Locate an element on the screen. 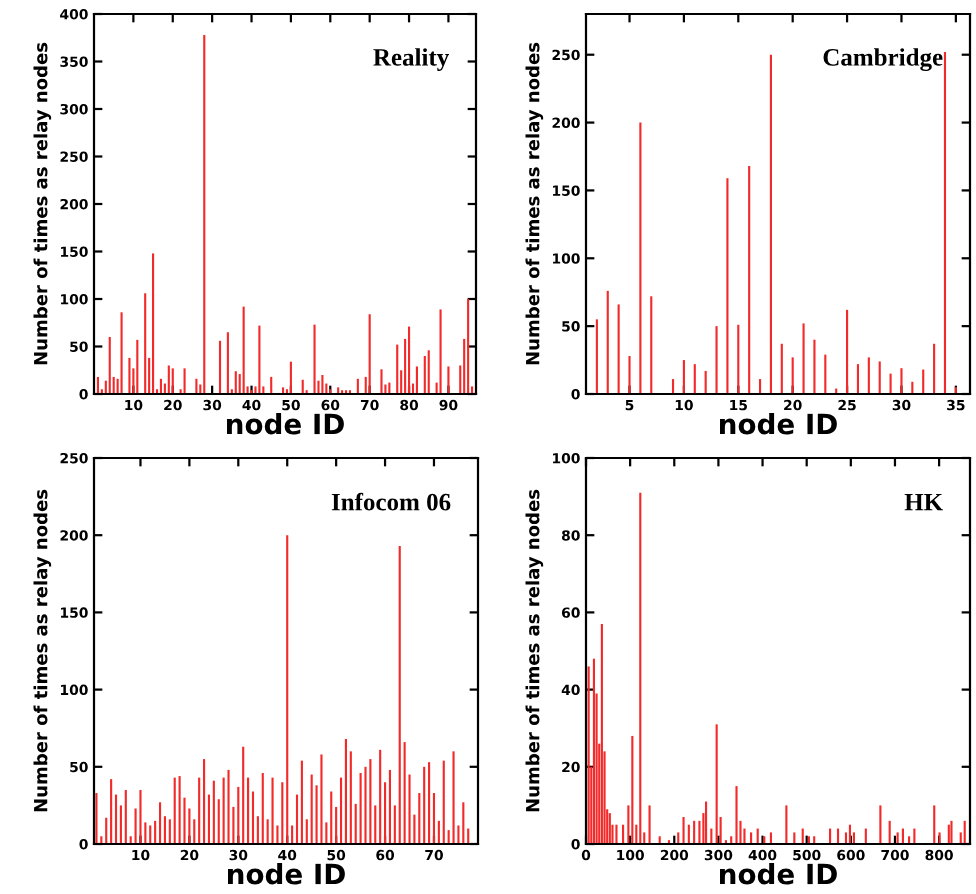  text: Infocom 06 is located at coordinates (391, 501).